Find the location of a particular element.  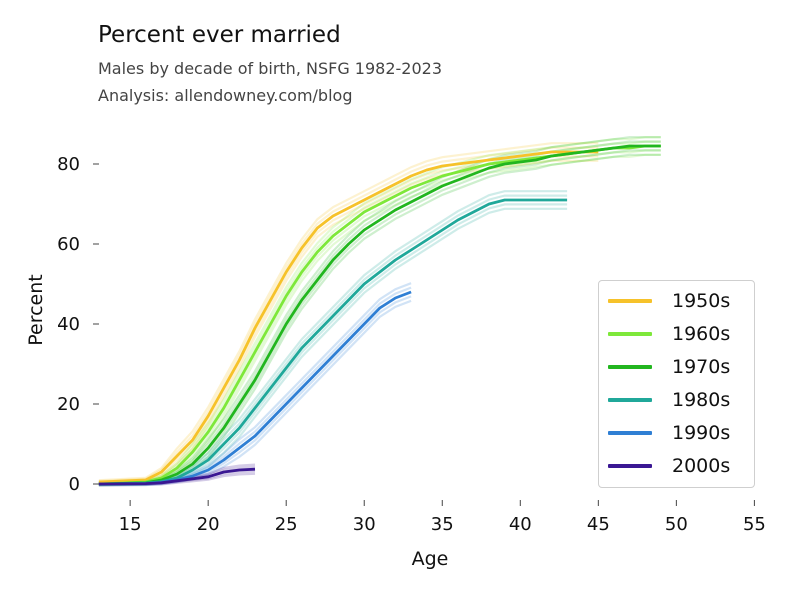

y-tick-label: 0 is located at coordinates (74, 484).